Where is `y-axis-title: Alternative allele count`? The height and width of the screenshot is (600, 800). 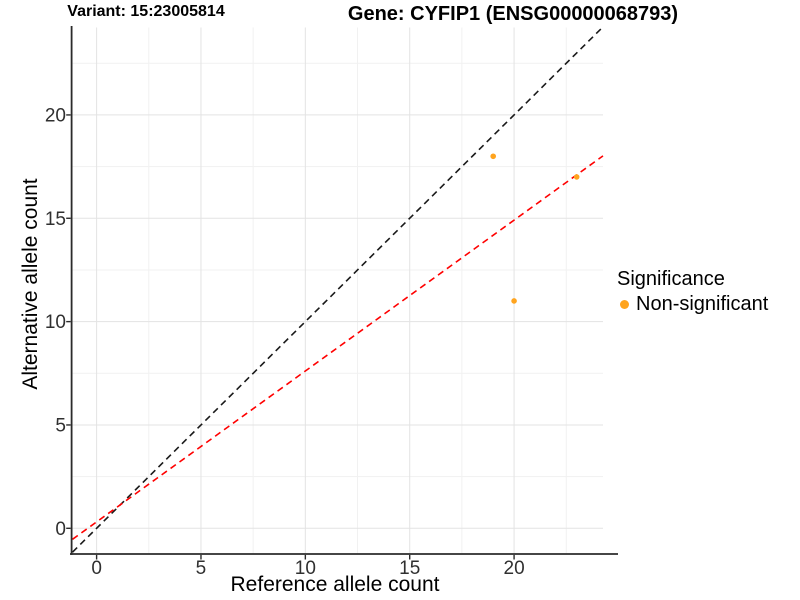 y-axis-title: Alternative allele count is located at coordinates (30, 284).